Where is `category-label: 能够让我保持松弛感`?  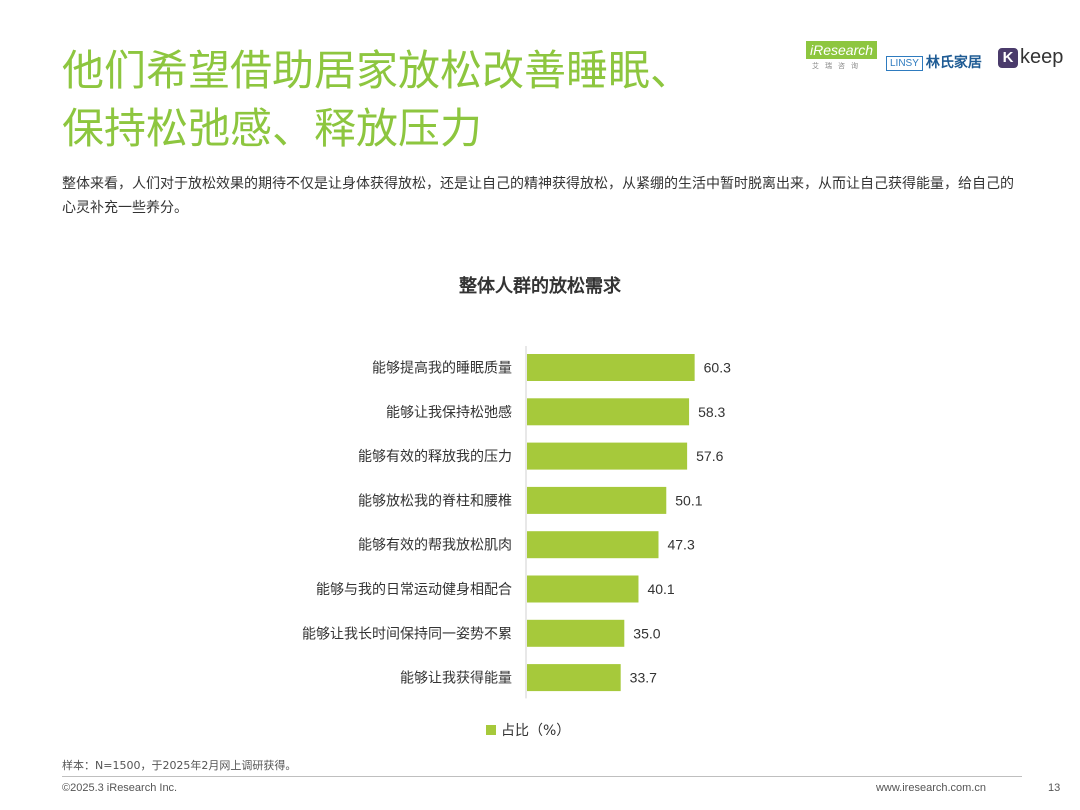 category-label: 能够让我保持松弛感 is located at coordinates (449, 412).